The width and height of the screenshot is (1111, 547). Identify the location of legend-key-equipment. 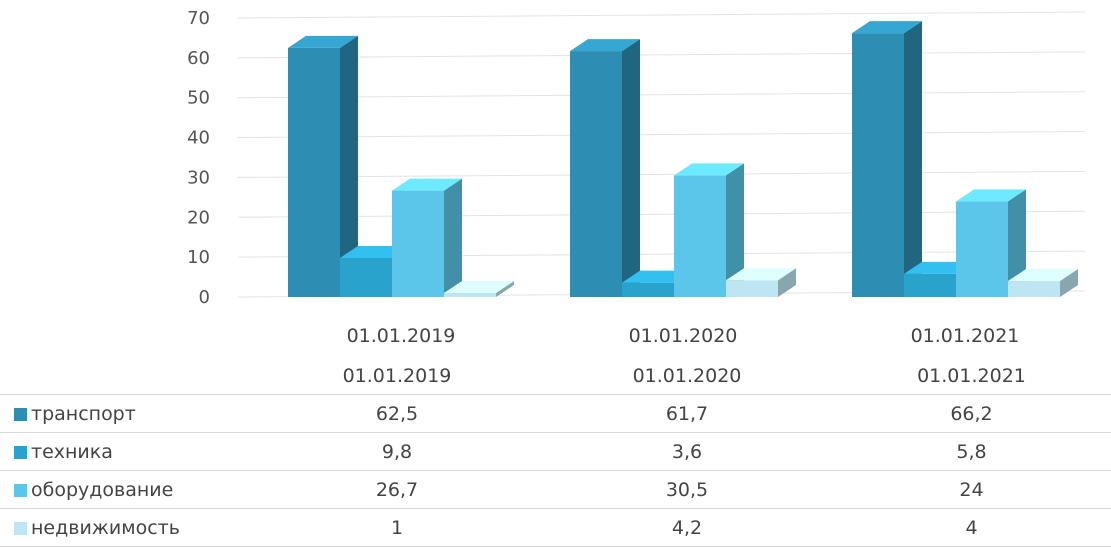
(20, 490).